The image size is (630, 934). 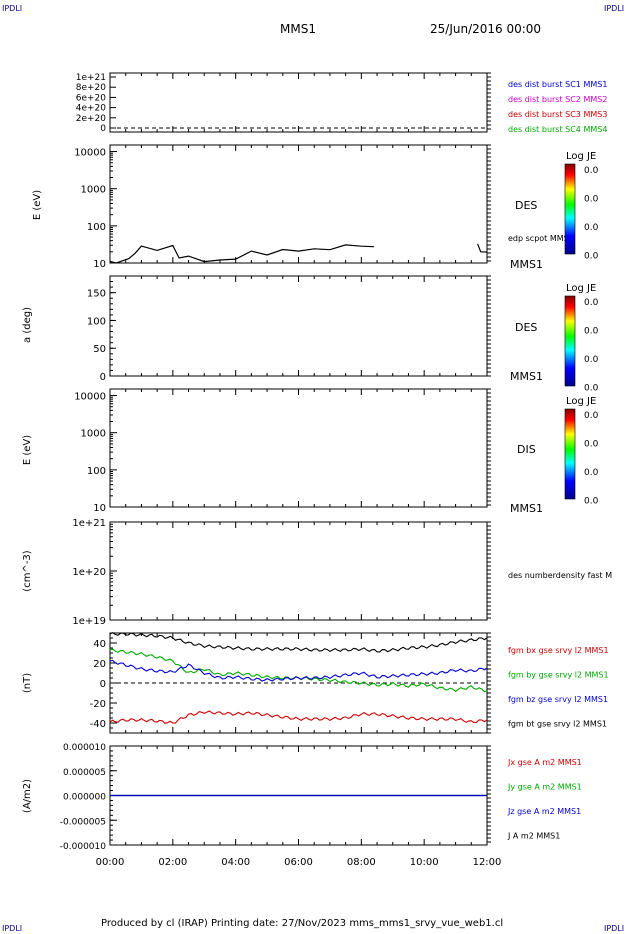 What do you see at coordinates (83, 822) in the screenshot?
I see `y-tick-label: -0.000005` at bounding box center [83, 822].